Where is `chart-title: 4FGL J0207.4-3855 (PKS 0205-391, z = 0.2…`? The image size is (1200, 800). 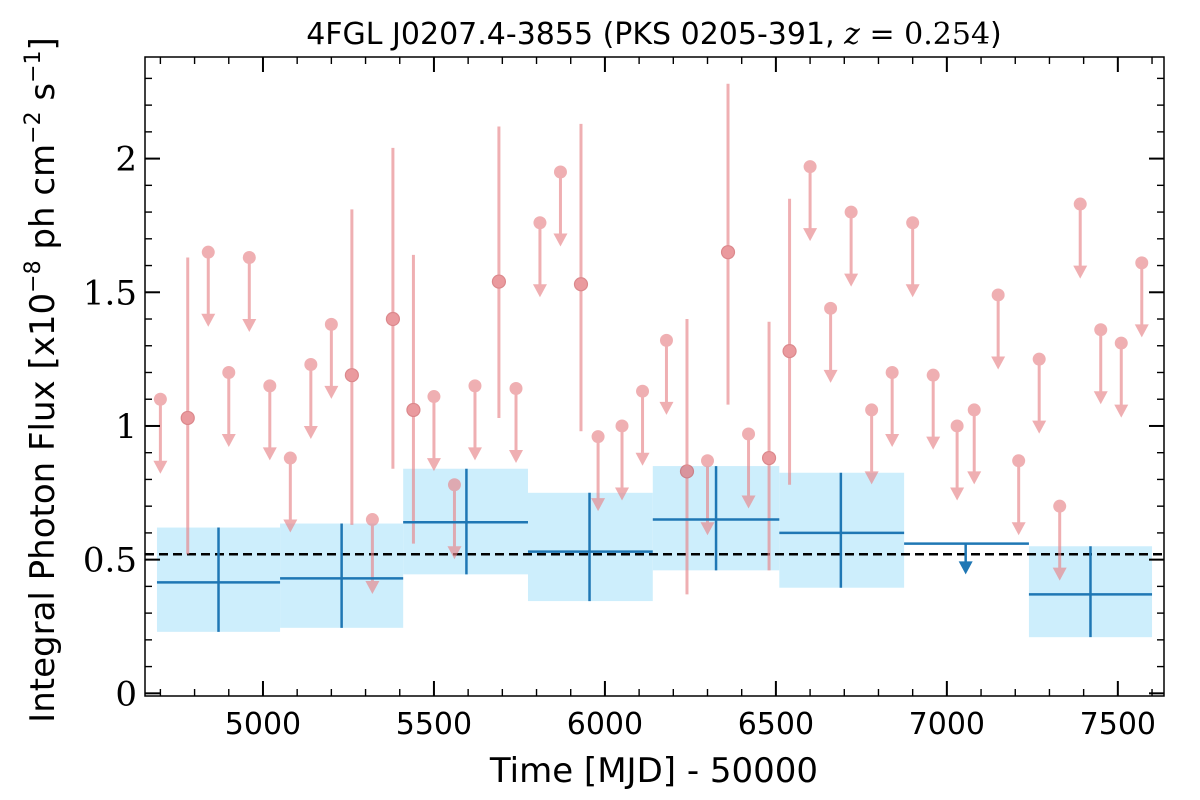 chart-title: 4FGL J0207.4-3855 (PKS 0205-391, z = 0.2… is located at coordinates (654, 34).